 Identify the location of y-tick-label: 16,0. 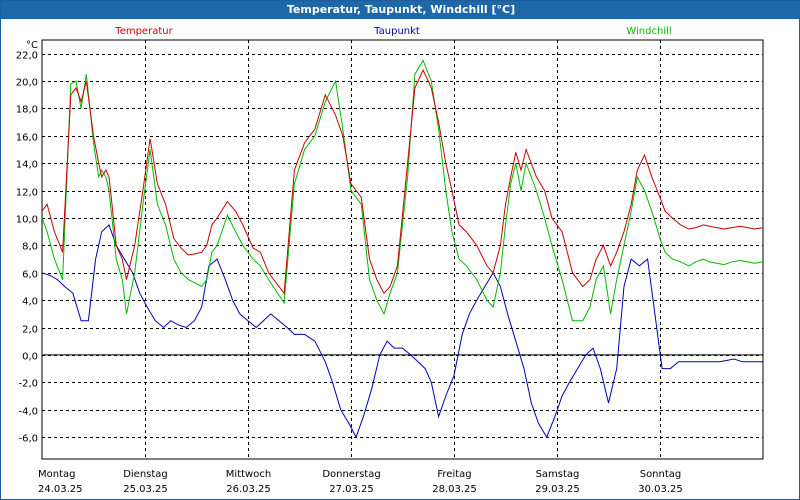
(27, 138).